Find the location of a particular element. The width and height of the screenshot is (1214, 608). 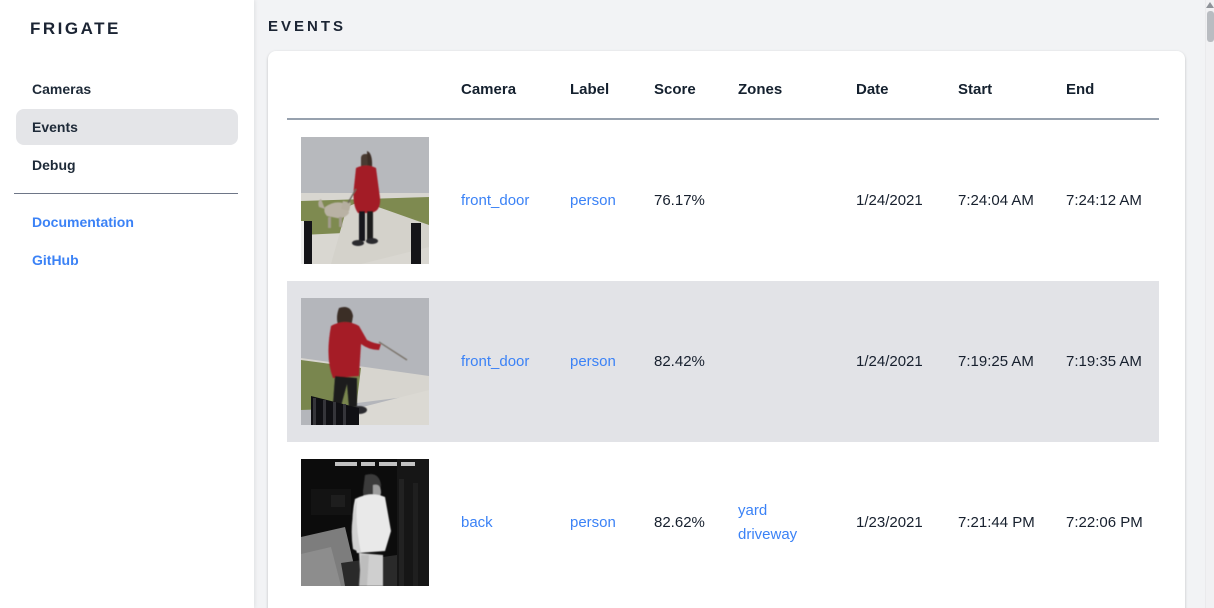

zone-link-yard: yard is located at coordinates (753, 510).